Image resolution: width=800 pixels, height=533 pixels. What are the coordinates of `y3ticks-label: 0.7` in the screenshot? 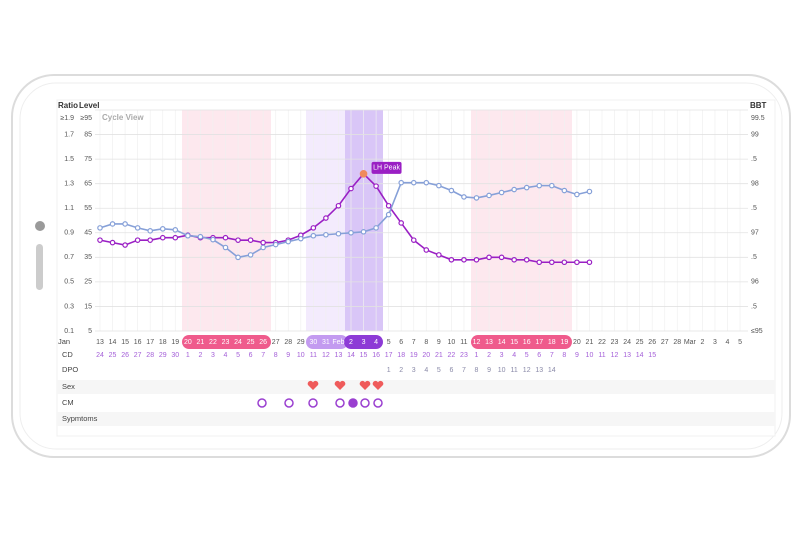 It's located at (69, 257).